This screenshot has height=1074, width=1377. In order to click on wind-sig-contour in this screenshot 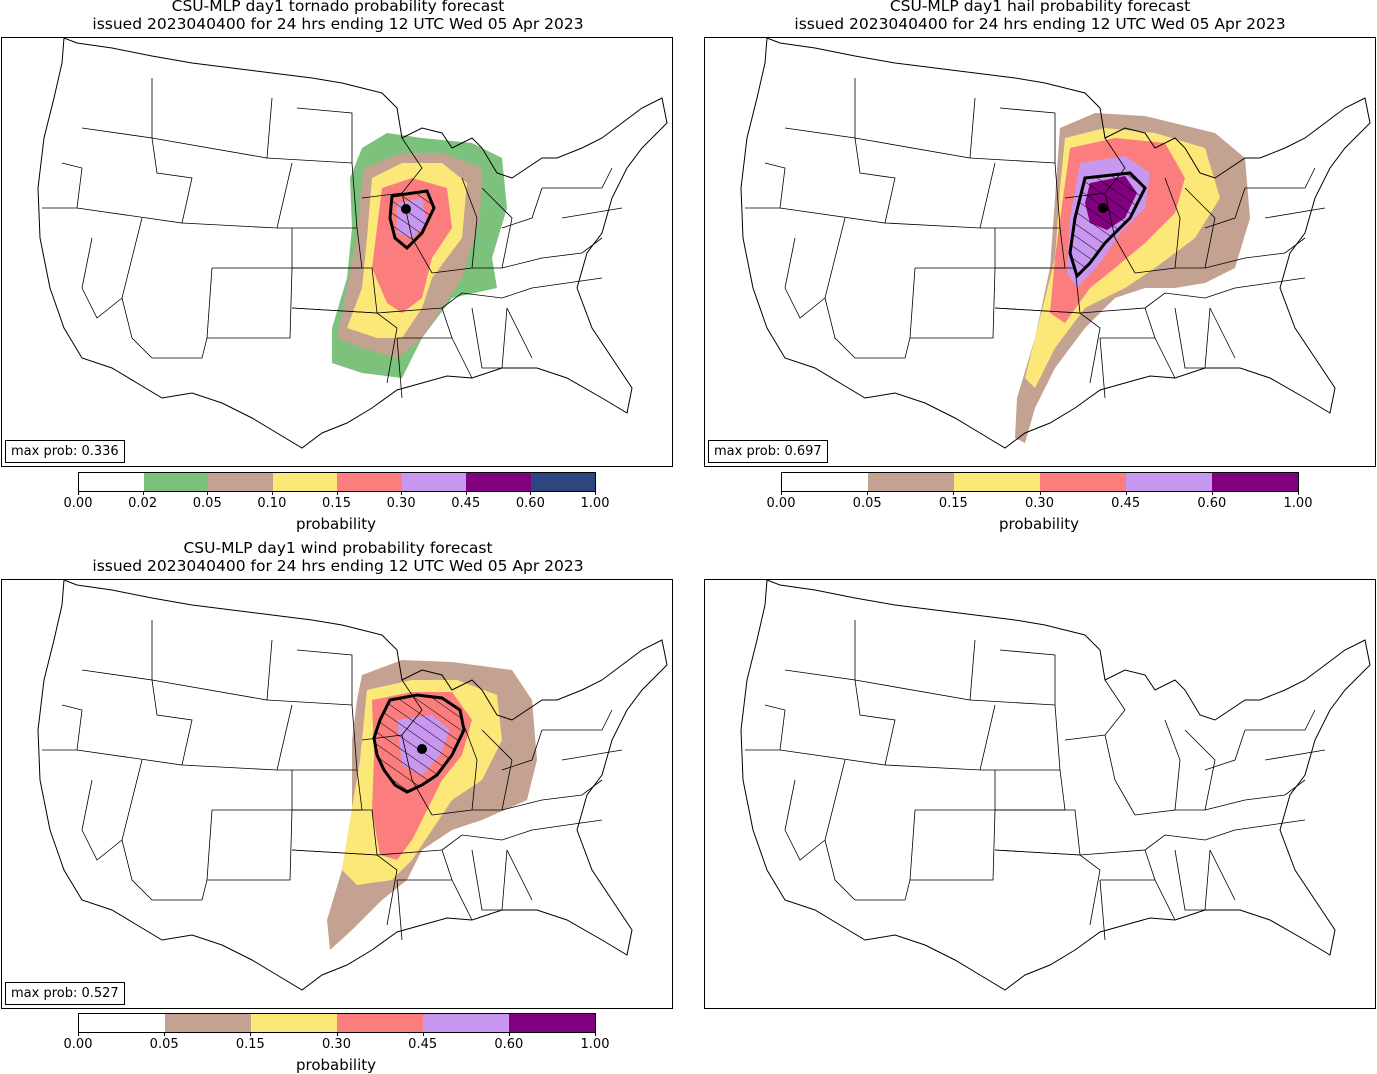, I will do `click(419, 743)`.